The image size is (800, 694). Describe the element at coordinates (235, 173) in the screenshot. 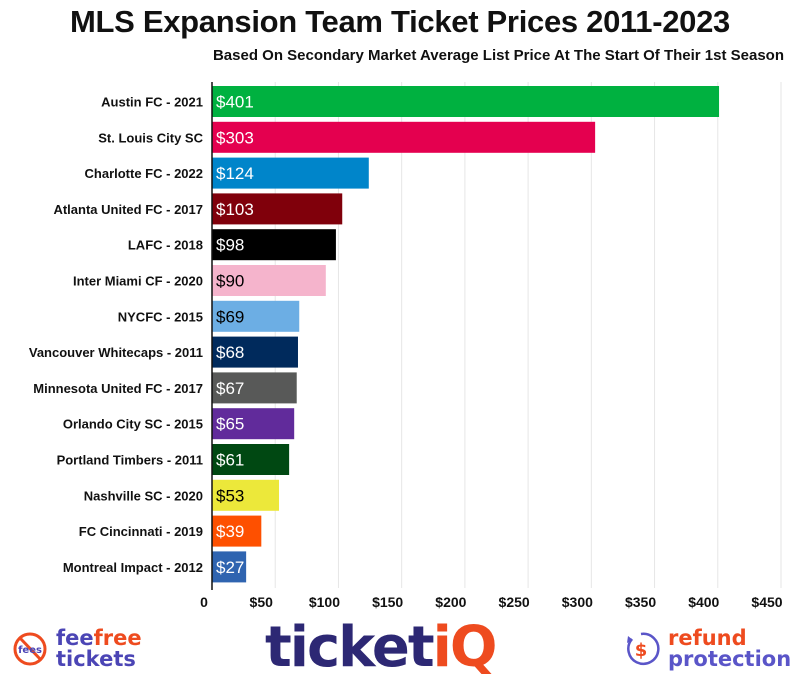

I see `data-label: $124` at that location.